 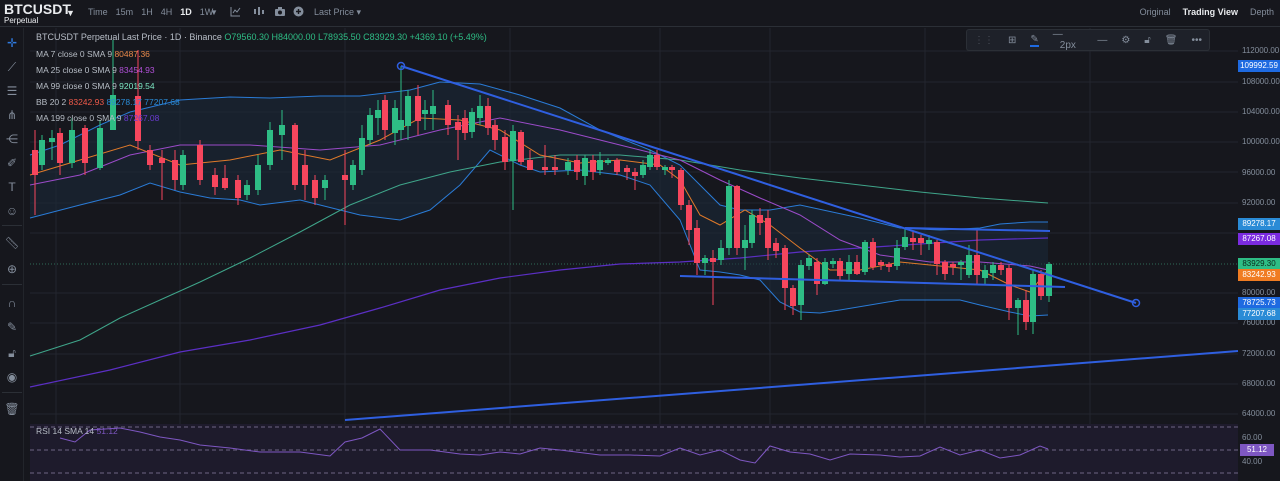 I want to click on camera-icon, so click(x=280, y=13).